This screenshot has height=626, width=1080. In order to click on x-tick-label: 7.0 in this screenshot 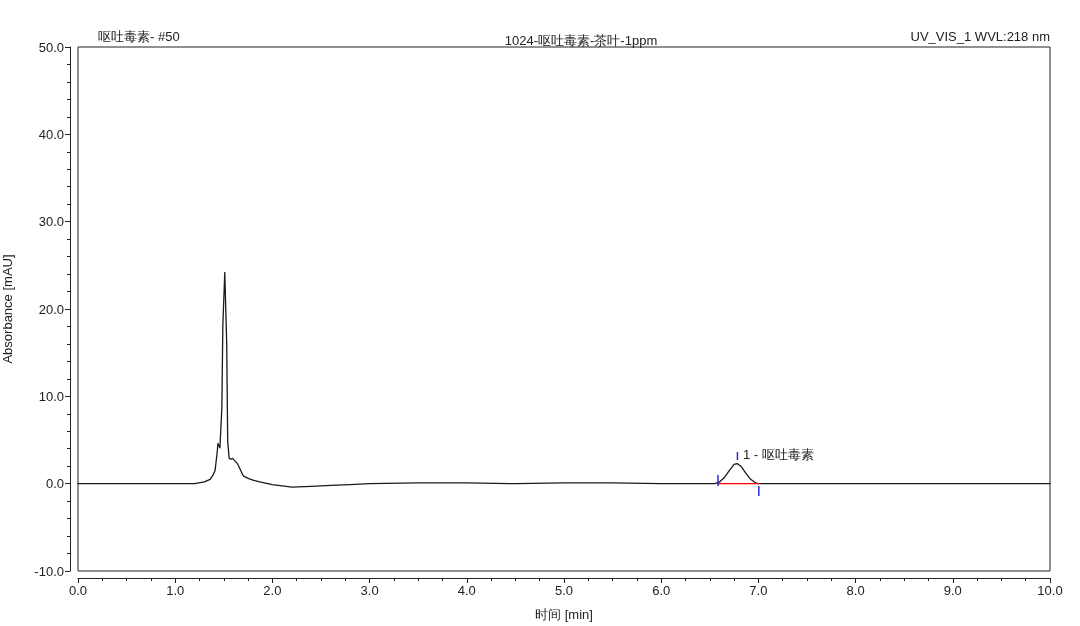, I will do `click(758, 590)`.